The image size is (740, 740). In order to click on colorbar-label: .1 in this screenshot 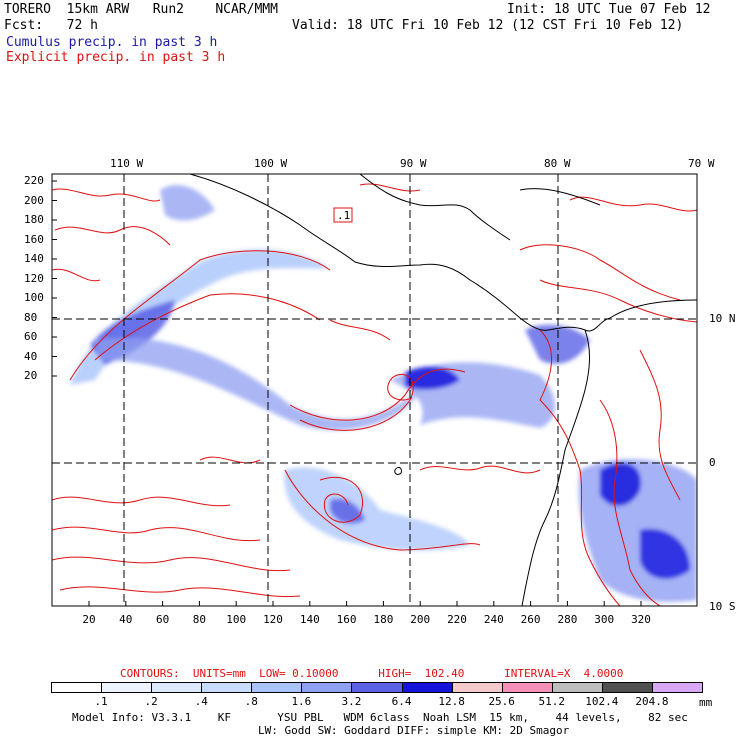, I will do `click(101, 701)`.